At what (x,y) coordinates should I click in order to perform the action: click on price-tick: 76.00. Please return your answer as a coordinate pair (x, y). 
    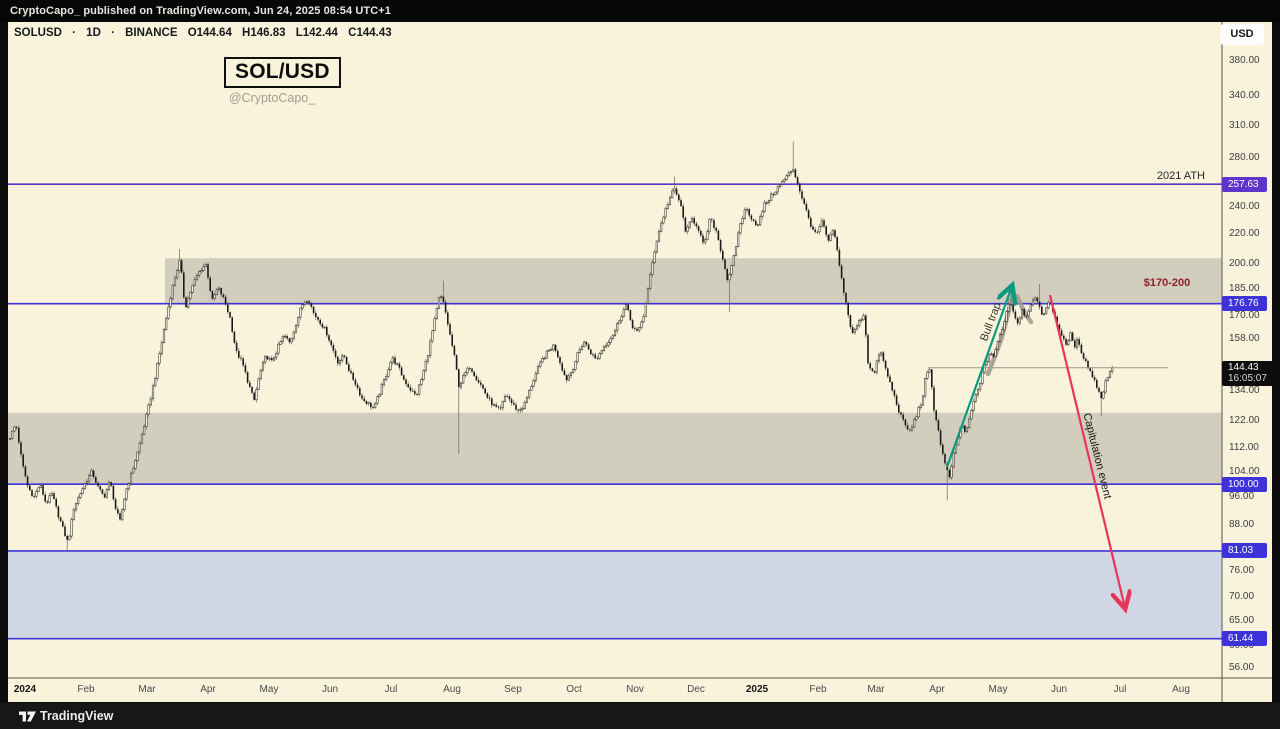
    Looking at the image, I should click on (1242, 571).